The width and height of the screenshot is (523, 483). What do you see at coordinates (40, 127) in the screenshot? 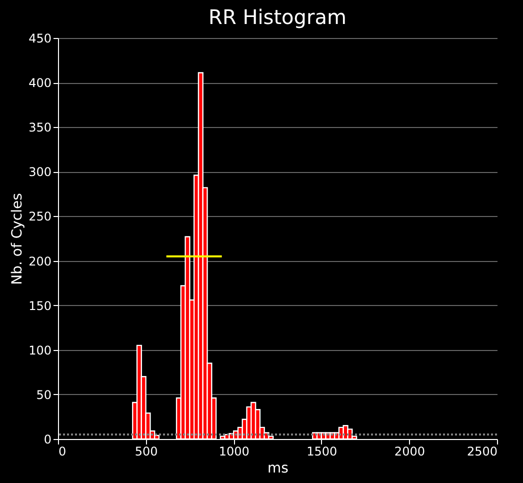
I see `y-tick-label: 350` at bounding box center [40, 127].